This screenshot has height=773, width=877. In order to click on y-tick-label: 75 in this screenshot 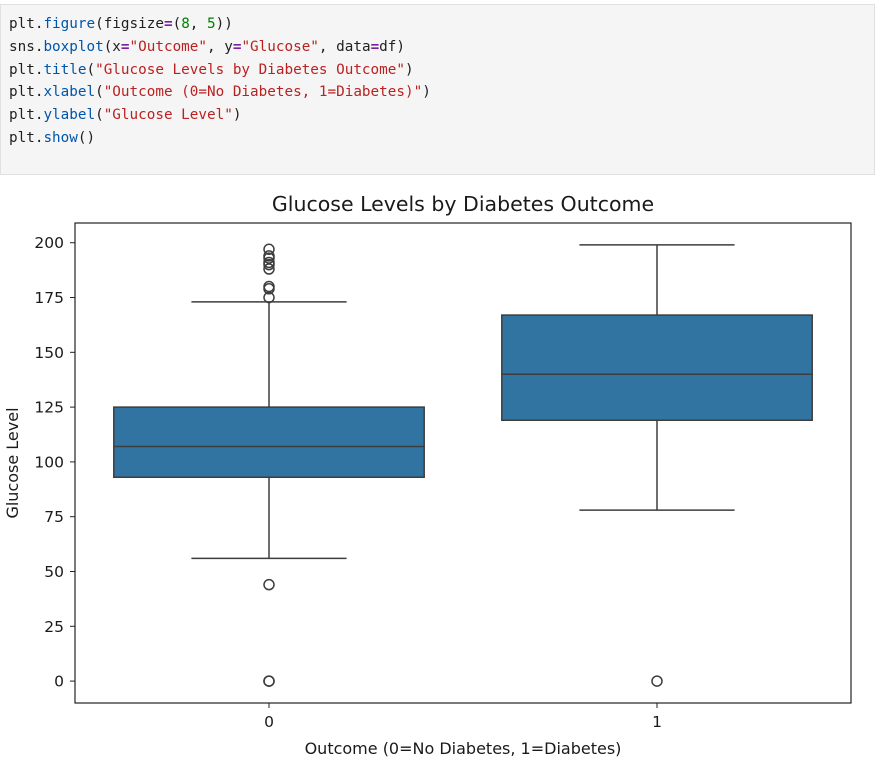, I will do `click(54, 517)`.